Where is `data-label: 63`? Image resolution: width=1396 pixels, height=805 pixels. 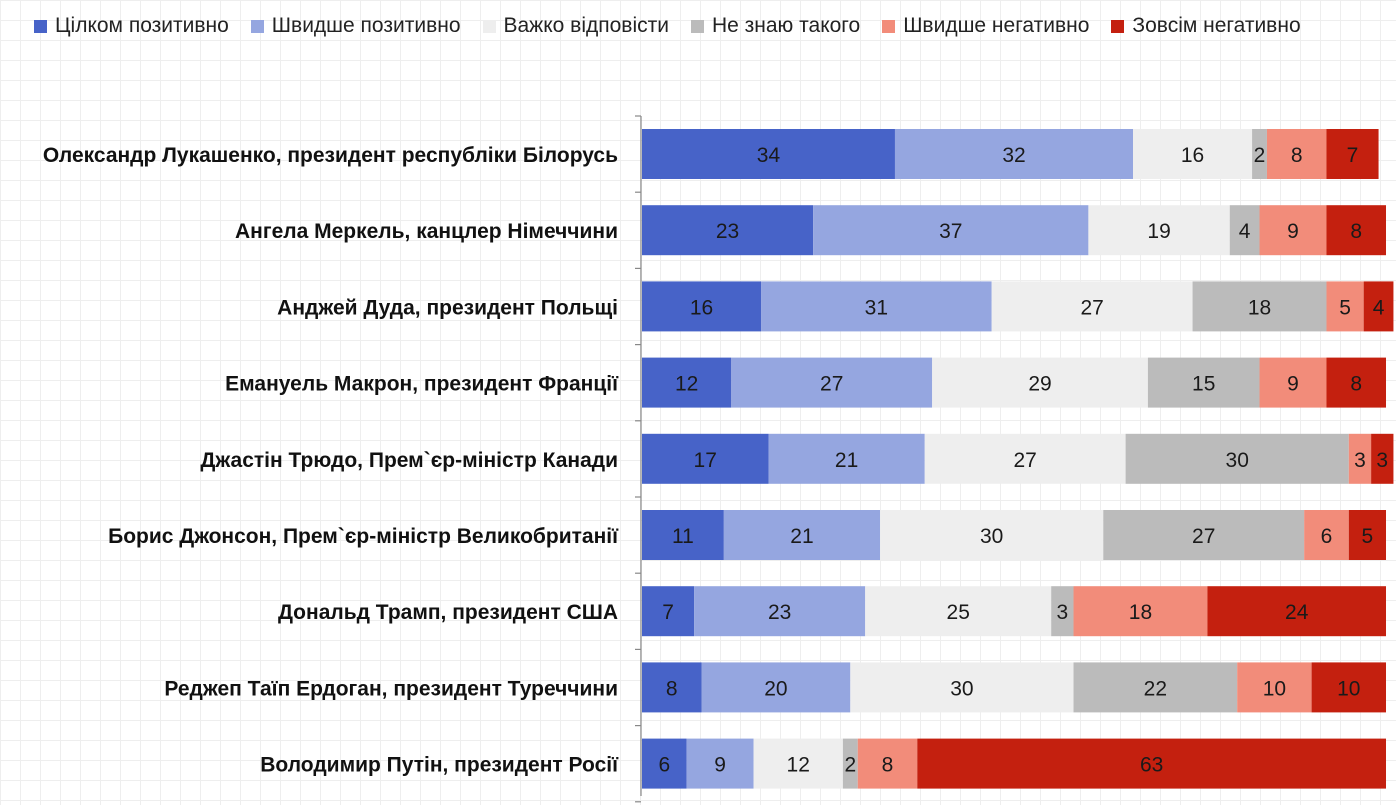 data-label: 63 is located at coordinates (1151, 765).